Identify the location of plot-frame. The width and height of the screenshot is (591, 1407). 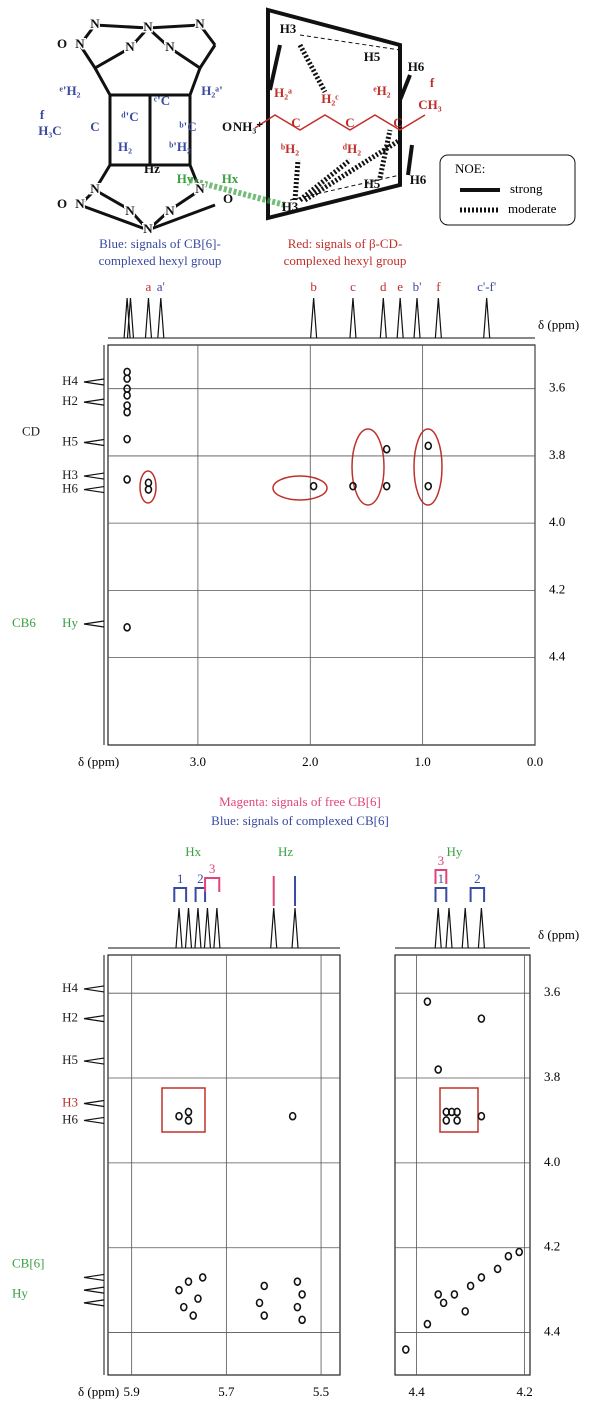
(462, 1165).